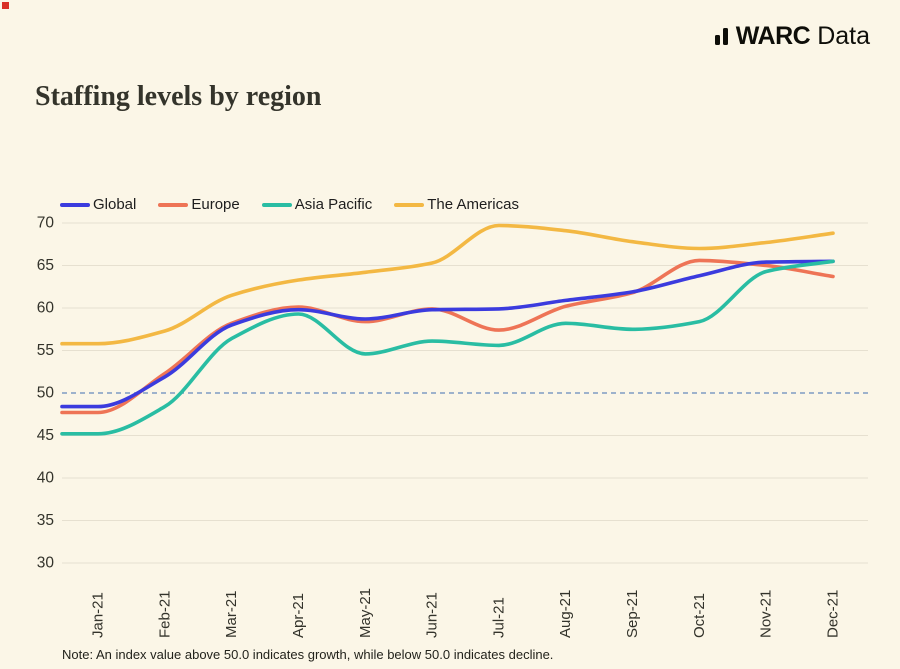 Image resolution: width=900 pixels, height=669 pixels. What do you see at coordinates (98, 615) in the screenshot?
I see `svg-text: Jan-21` at bounding box center [98, 615].